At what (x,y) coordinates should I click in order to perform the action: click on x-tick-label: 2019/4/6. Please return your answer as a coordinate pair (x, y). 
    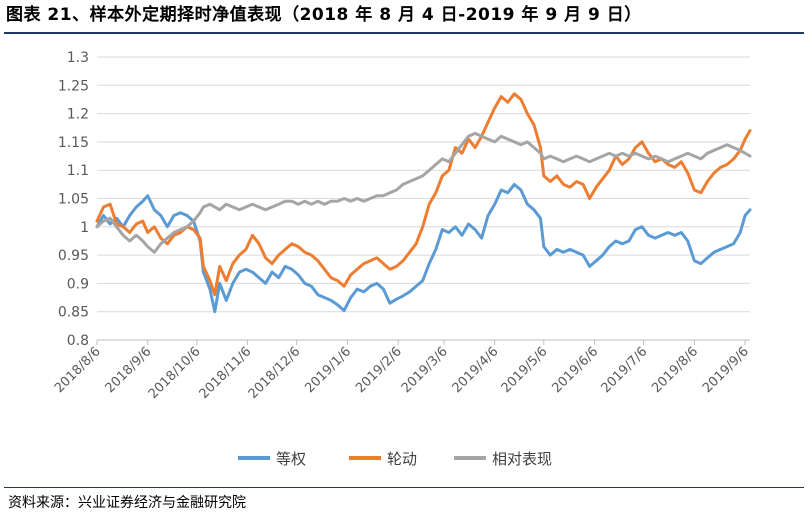
    Looking at the image, I should click on (476, 370).